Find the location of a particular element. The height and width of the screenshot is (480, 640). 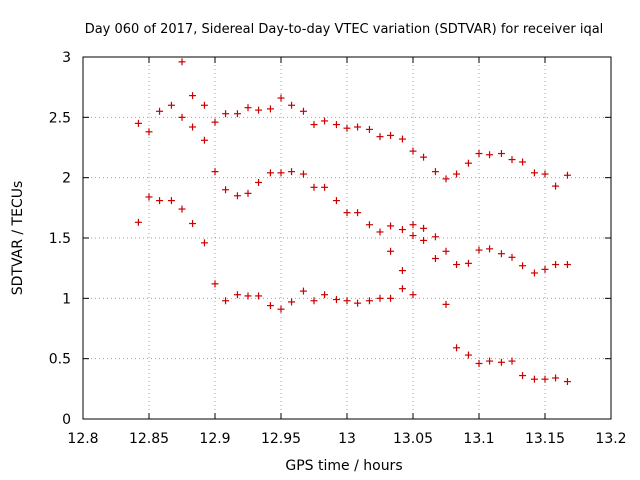

y-tick-label: 3 is located at coordinates (66, 58).